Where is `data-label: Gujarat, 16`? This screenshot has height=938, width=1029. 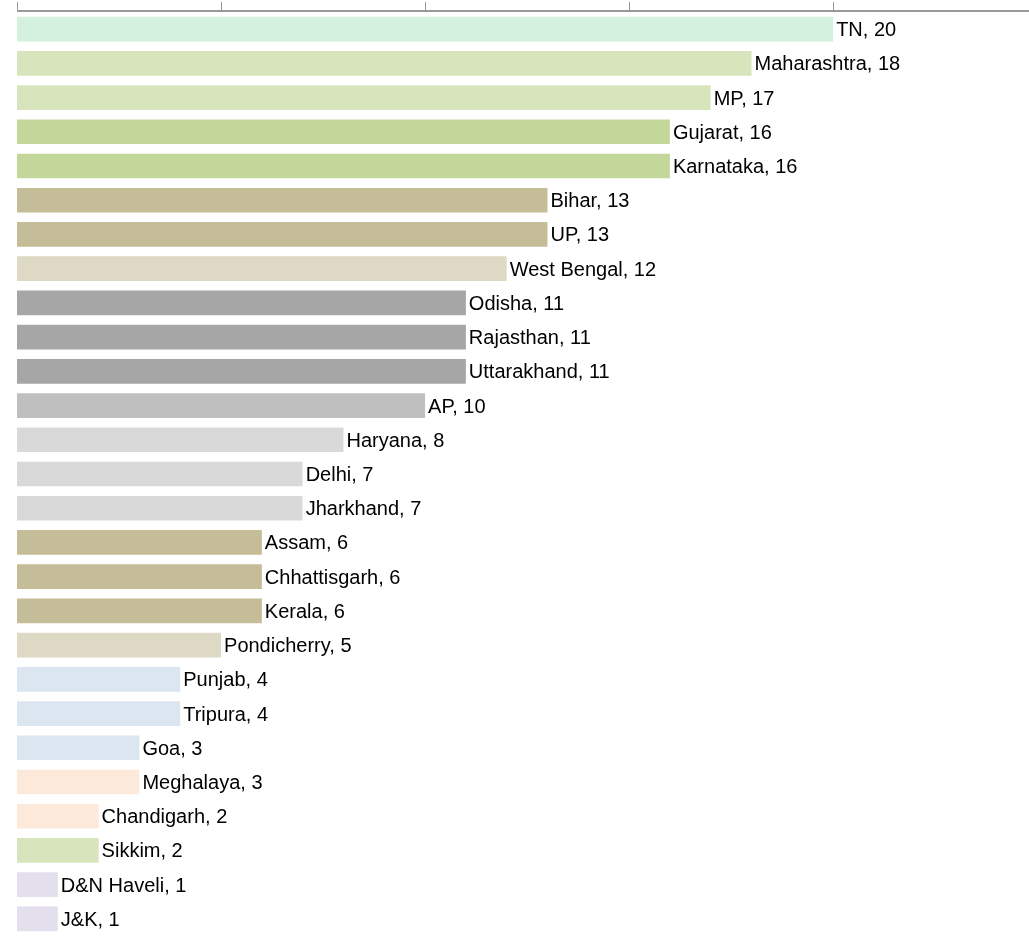 data-label: Gujarat, 16 is located at coordinates (722, 131).